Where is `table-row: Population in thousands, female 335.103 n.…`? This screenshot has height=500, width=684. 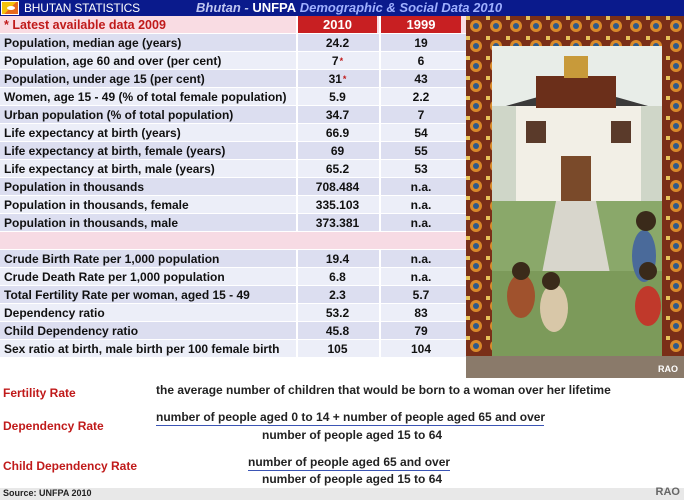 table-row: Population in thousands, female 335.103 n.… is located at coordinates (233, 205).